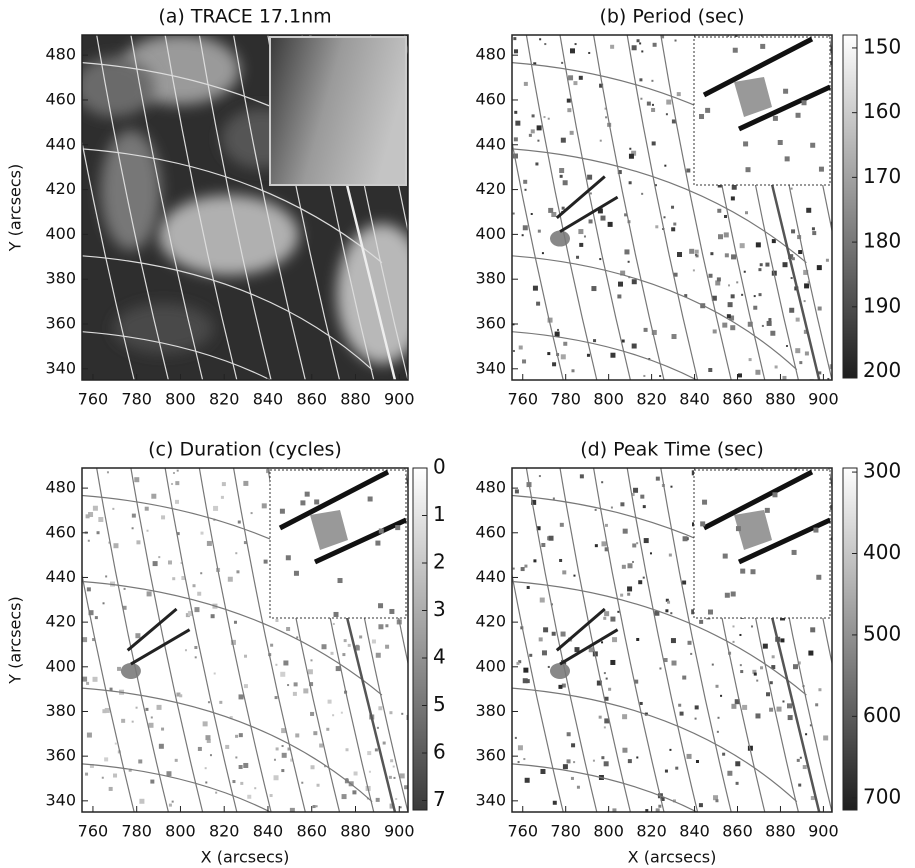  What do you see at coordinates (338, 111) in the screenshot?
I see `inset` at bounding box center [338, 111].